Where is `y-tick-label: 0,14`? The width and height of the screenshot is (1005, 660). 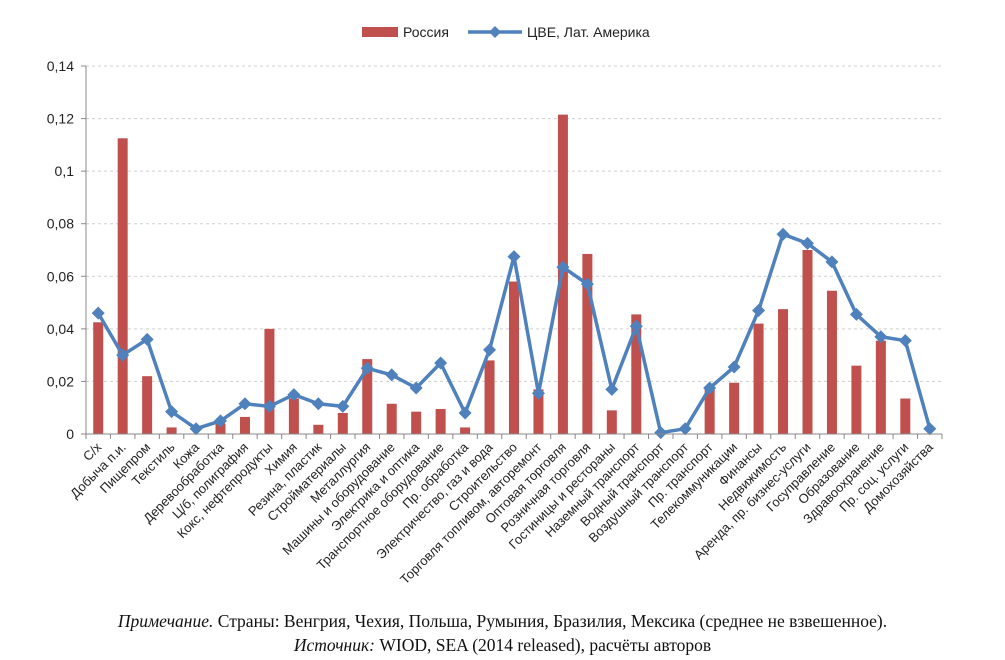 y-tick-label: 0,14 is located at coordinates (60, 66).